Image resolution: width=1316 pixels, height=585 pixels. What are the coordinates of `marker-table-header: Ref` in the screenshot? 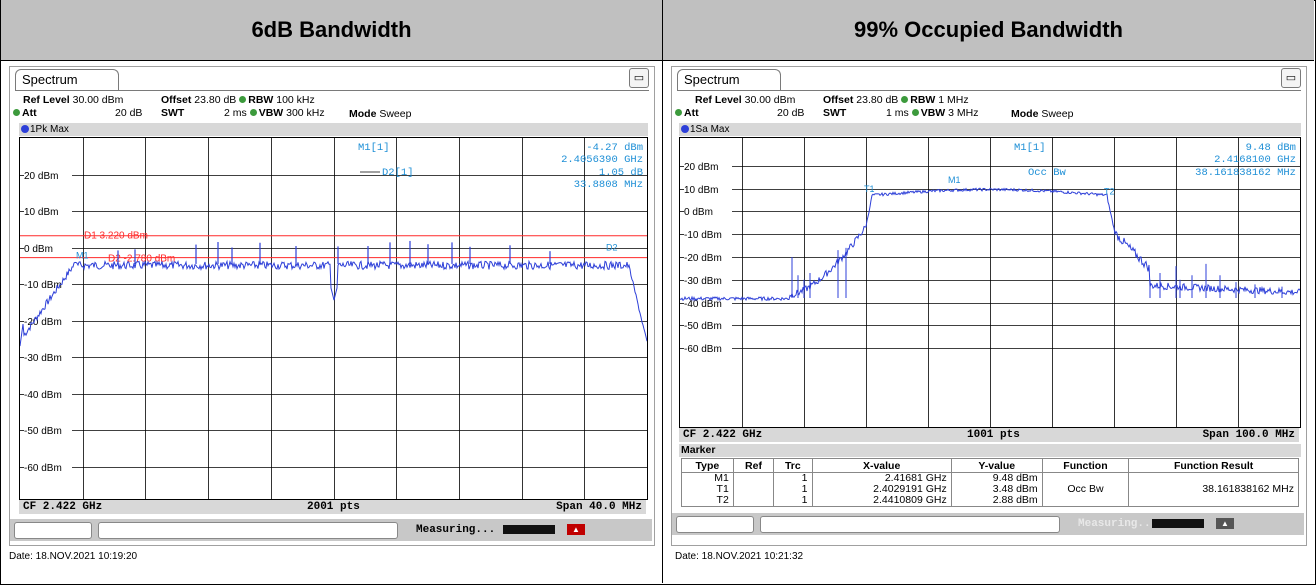 It's located at (753, 465).